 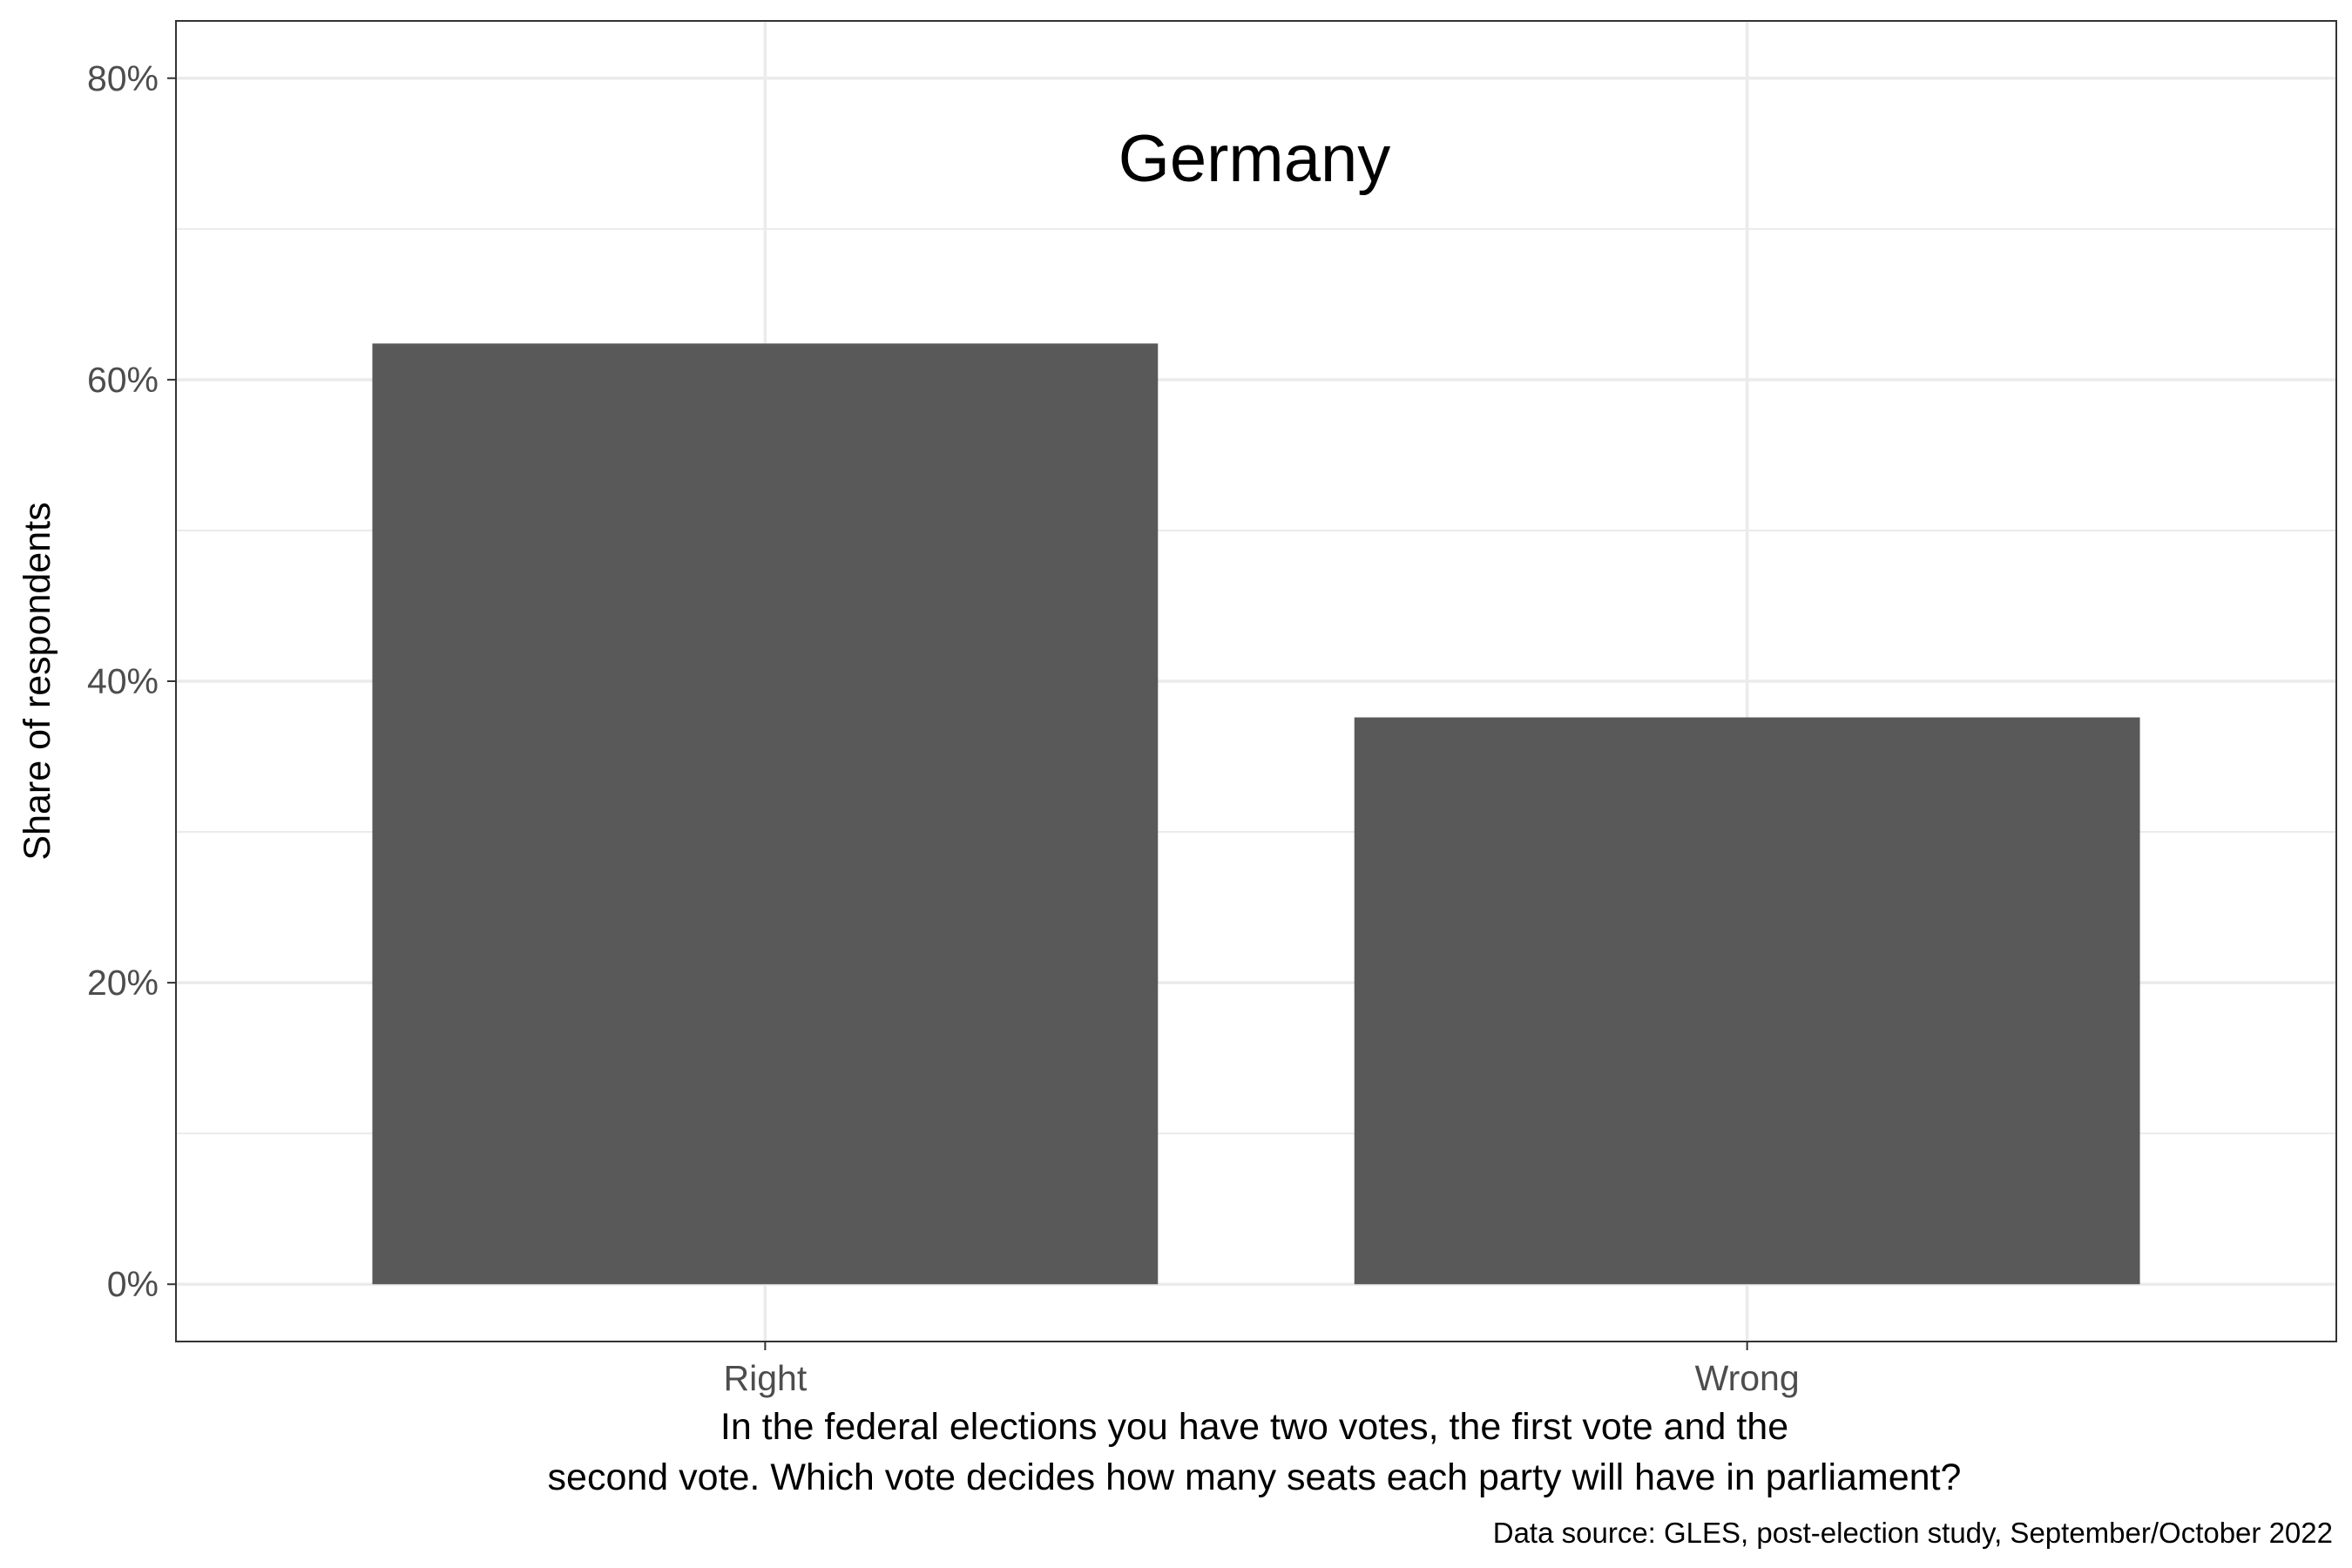 What do you see at coordinates (123, 78) in the screenshot?
I see `y-tick-label: 80%` at bounding box center [123, 78].